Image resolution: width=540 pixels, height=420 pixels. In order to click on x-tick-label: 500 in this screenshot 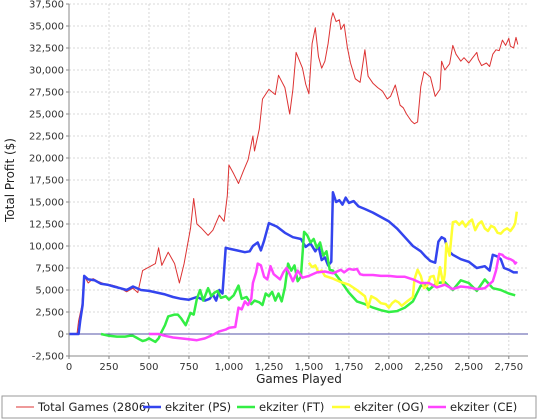, I will do `click(148, 367)`.